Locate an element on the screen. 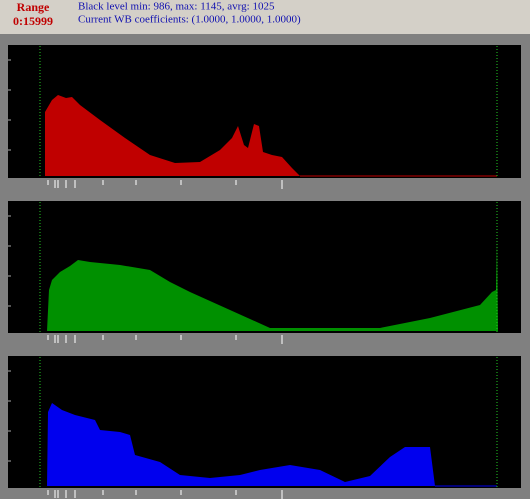  header-bar is located at coordinates (265, 17).